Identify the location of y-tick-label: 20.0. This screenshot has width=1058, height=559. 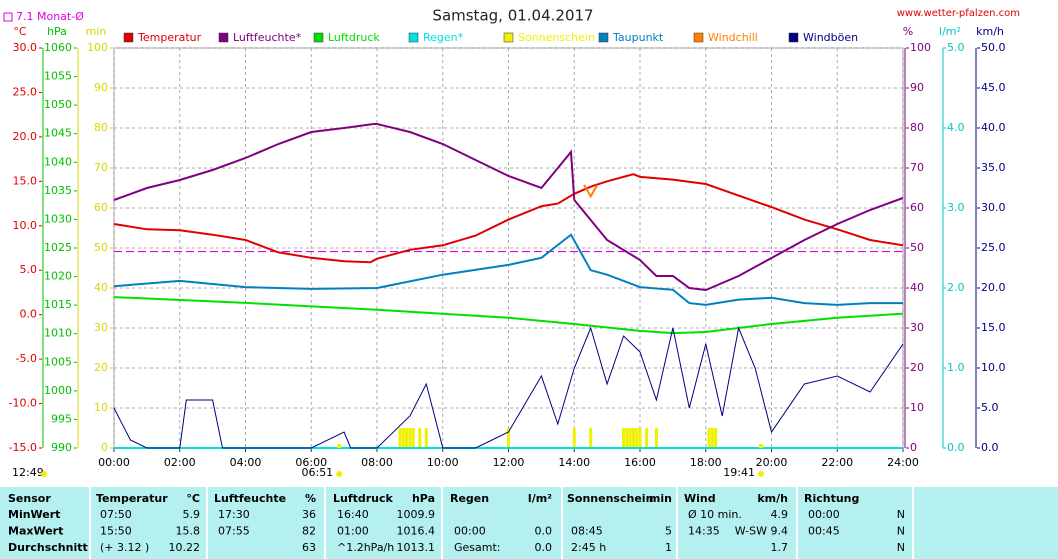
(993, 287).